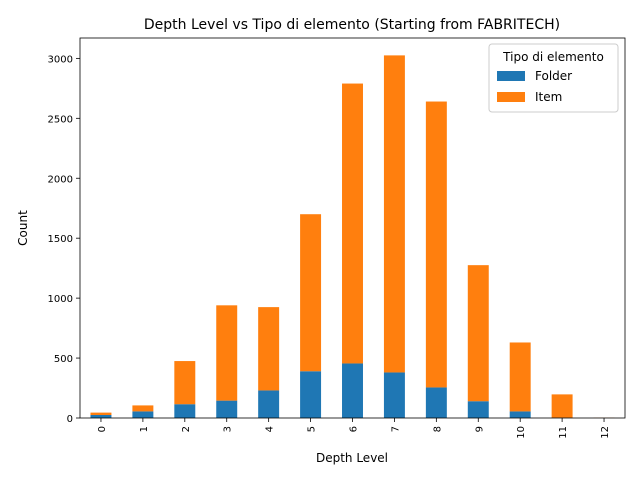 This screenshot has width=640, height=480. I want to click on x-tick-label: 8, so click(437, 429).